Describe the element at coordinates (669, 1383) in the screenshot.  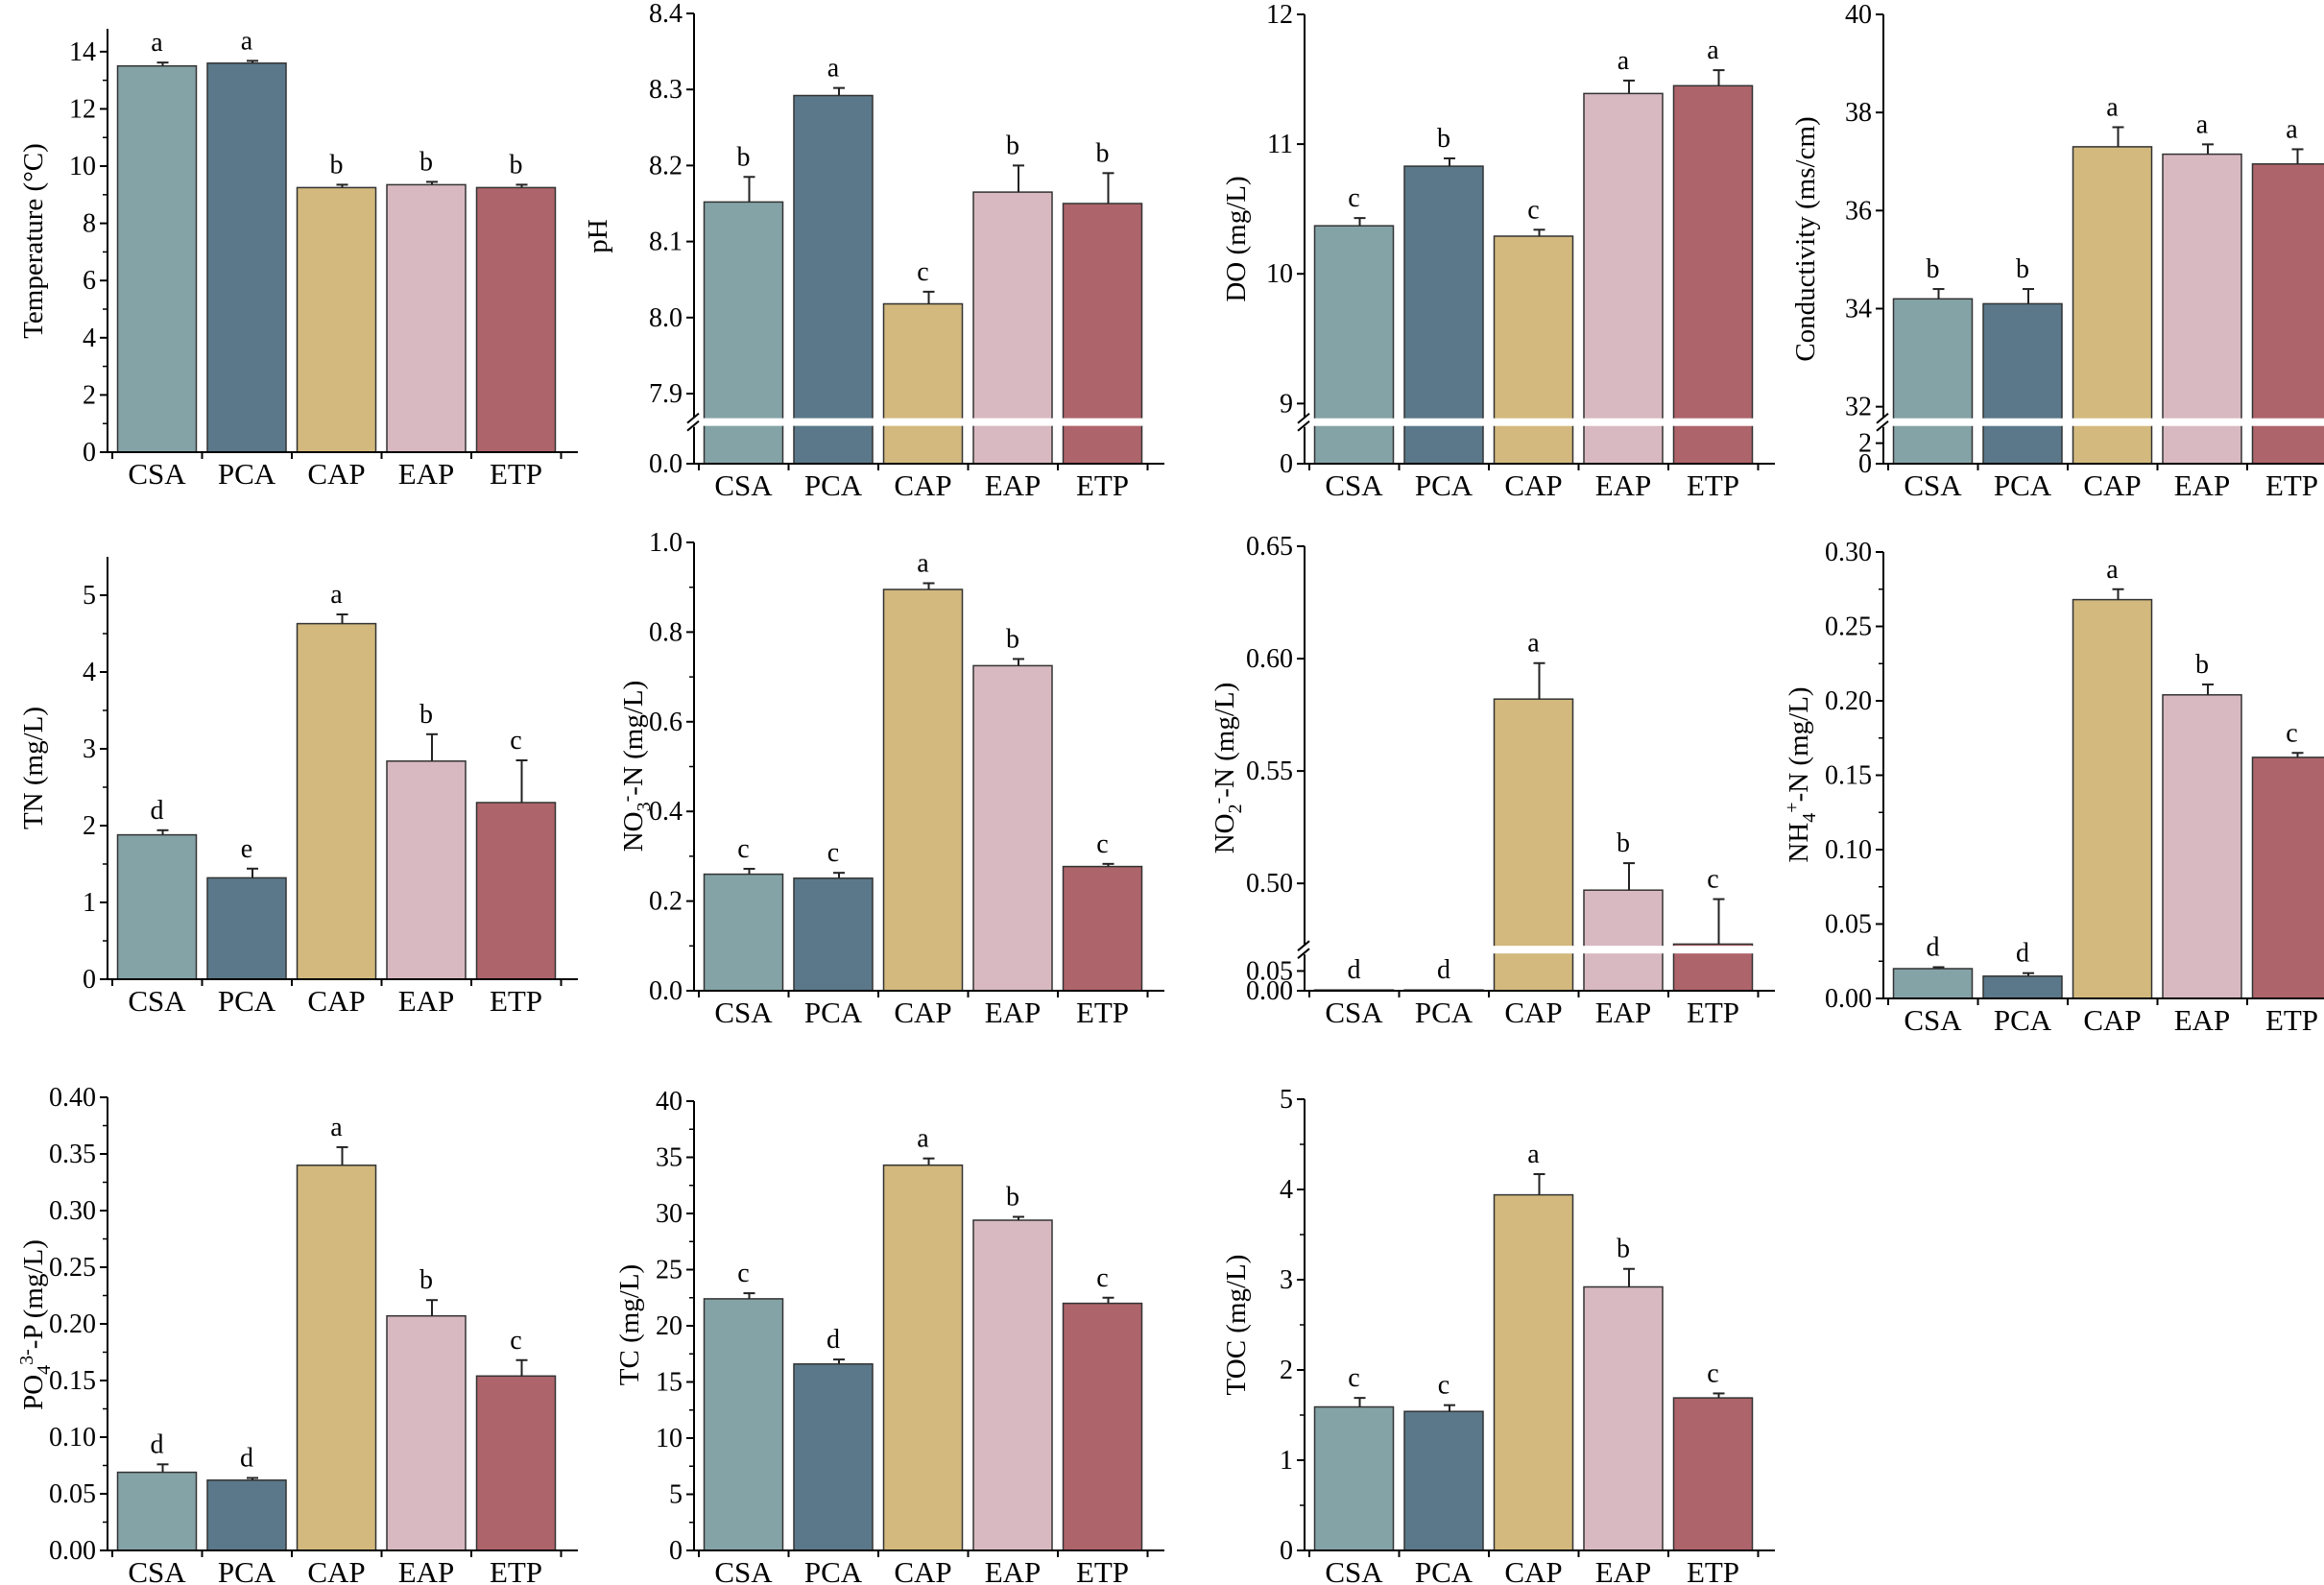
I see `y-tick-label: 15` at that location.